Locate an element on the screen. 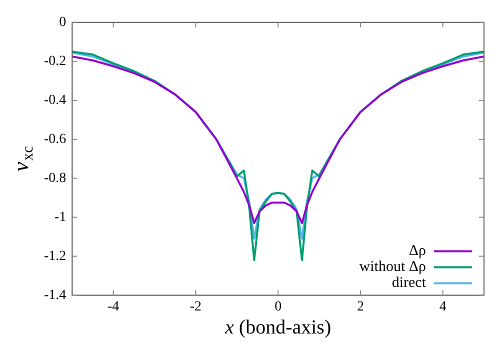 The width and height of the screenshot is (500, 350). y-tick-label: -0.8 is located at coordinates (55, 178).